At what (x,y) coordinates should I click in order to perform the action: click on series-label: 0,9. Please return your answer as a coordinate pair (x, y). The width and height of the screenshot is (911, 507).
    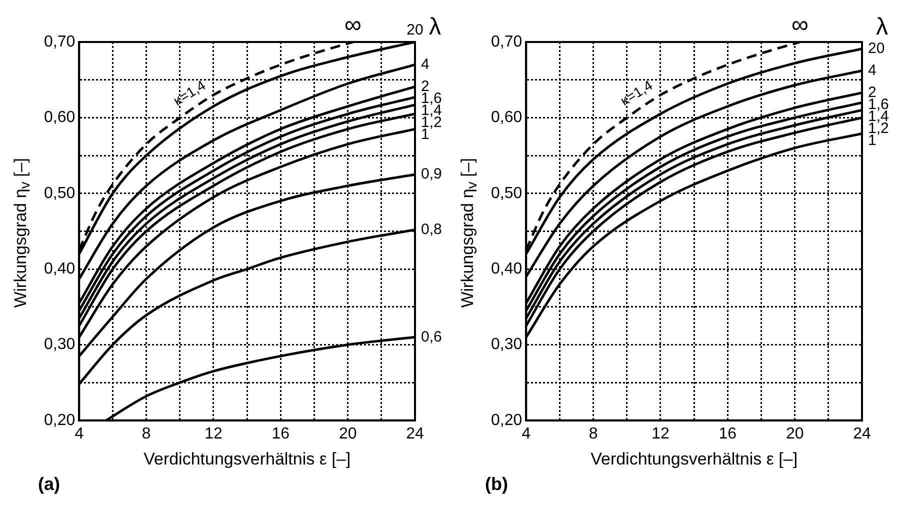
    Looking at the image, I should click on (431, 174).